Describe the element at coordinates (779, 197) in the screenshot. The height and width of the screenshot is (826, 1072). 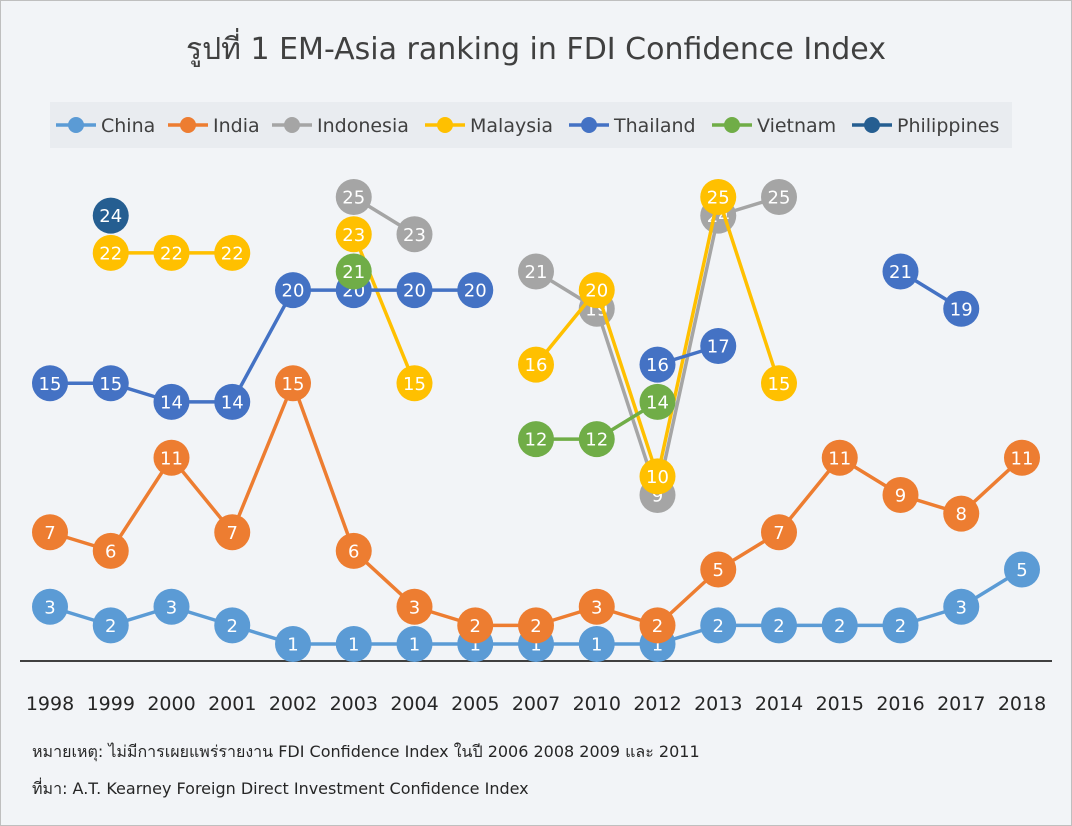
I see `point-indonesia-2014` at that location.